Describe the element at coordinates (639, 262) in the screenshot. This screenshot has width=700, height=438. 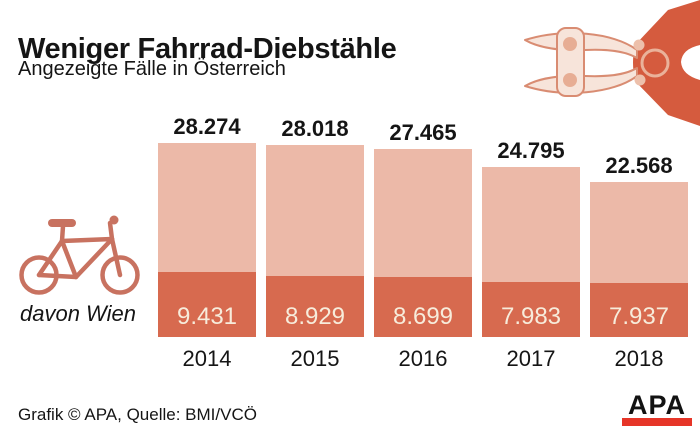
I see `bar-2018: 22.568 7.937 2018` at that location.